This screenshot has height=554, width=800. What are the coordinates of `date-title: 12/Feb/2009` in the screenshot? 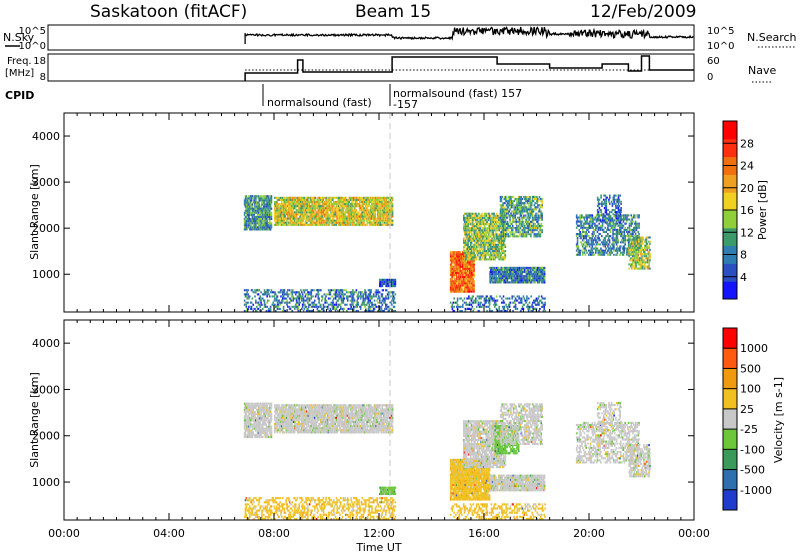 It's located at (643, 12).